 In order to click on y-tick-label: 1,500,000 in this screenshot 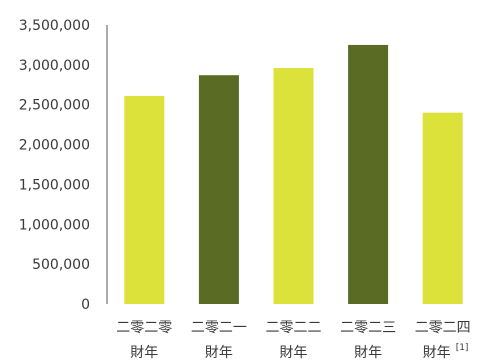, I will do `click(54, 185)`.